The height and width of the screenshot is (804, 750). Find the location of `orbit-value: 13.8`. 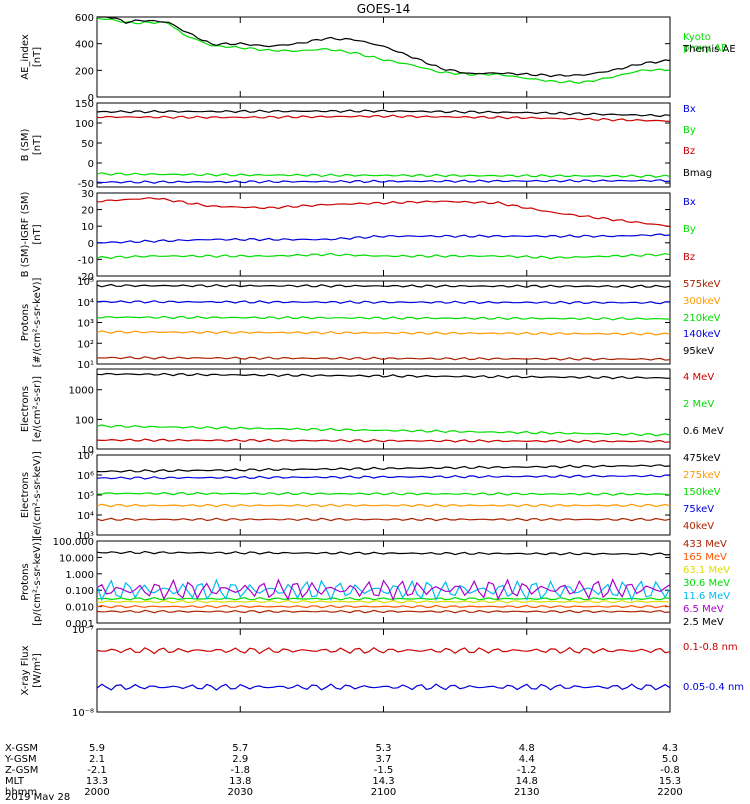

orbit-value: 13.8 is located at coordinates (240, 781).